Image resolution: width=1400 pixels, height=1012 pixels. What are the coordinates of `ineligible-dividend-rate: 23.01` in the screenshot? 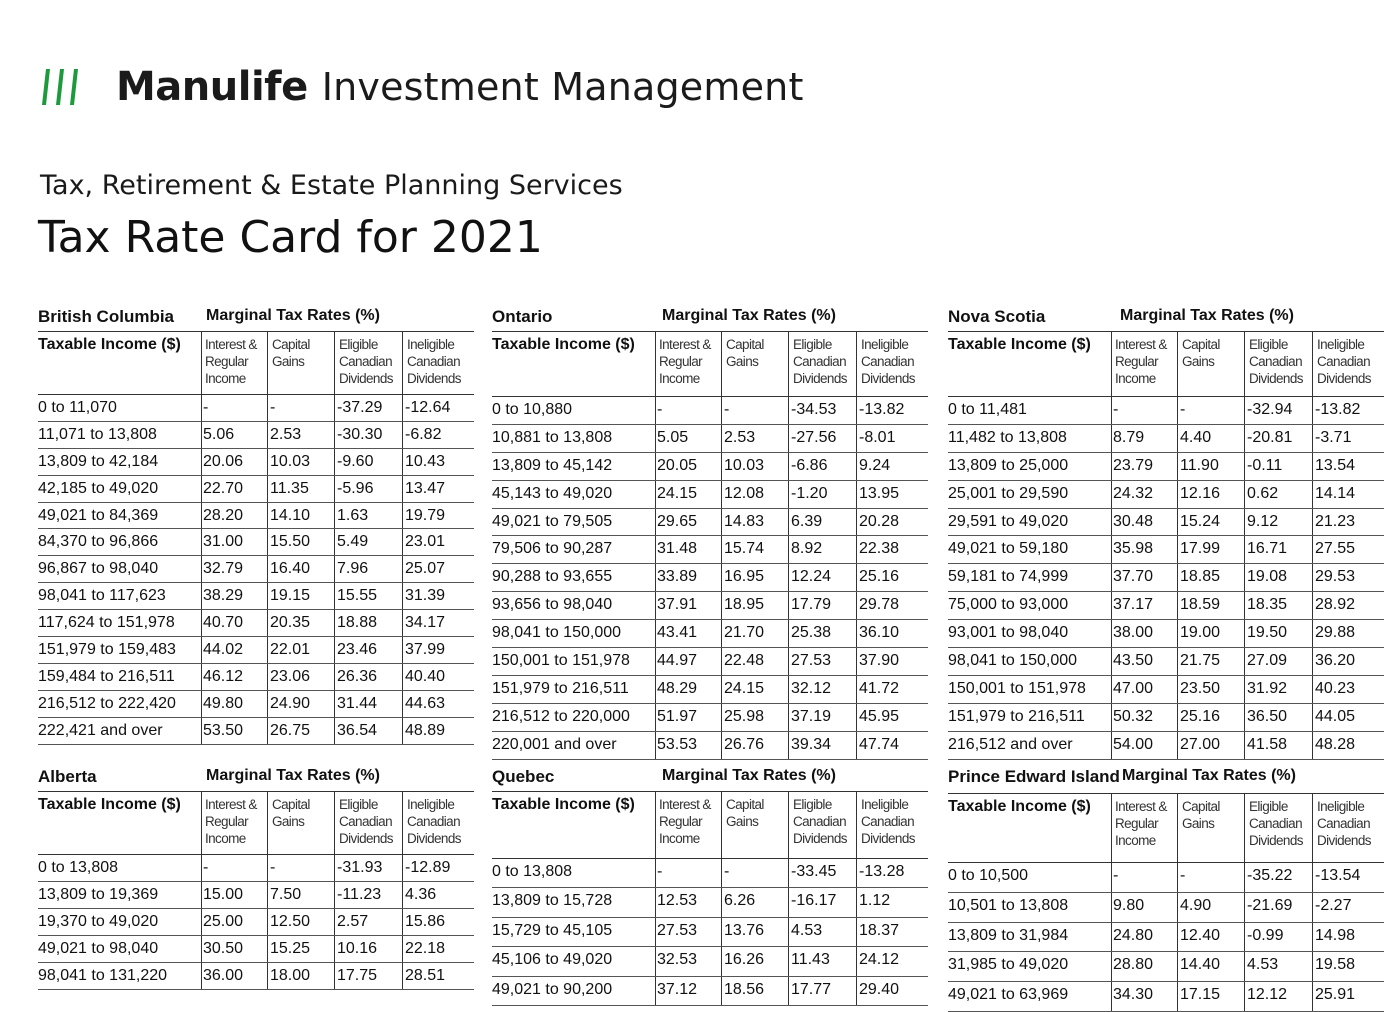 It's located at (425, 542).